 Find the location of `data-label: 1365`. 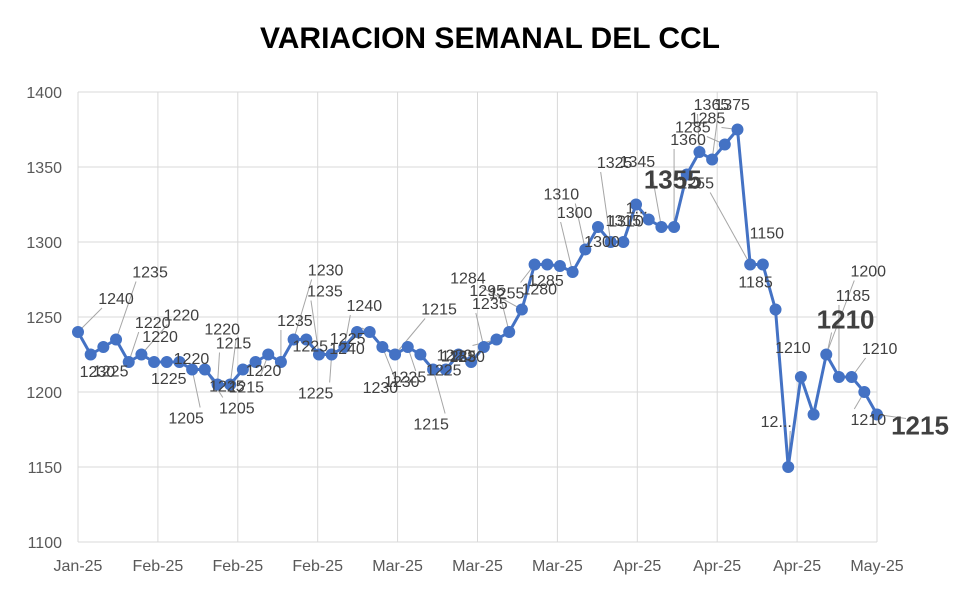

data-label: 1365 is located at coordinates (712, 105).